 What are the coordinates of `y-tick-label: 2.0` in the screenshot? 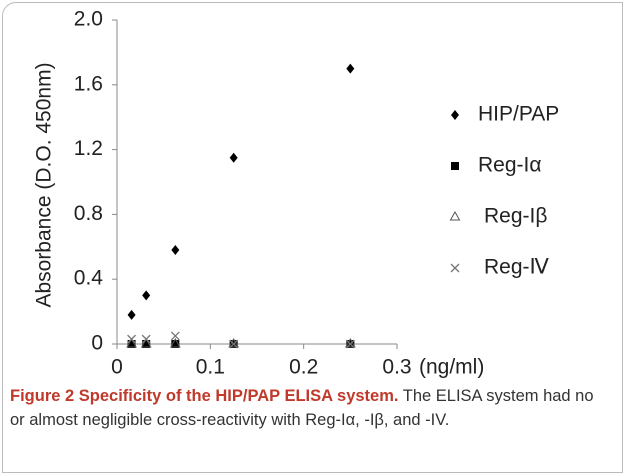 It's located at (88, 19).